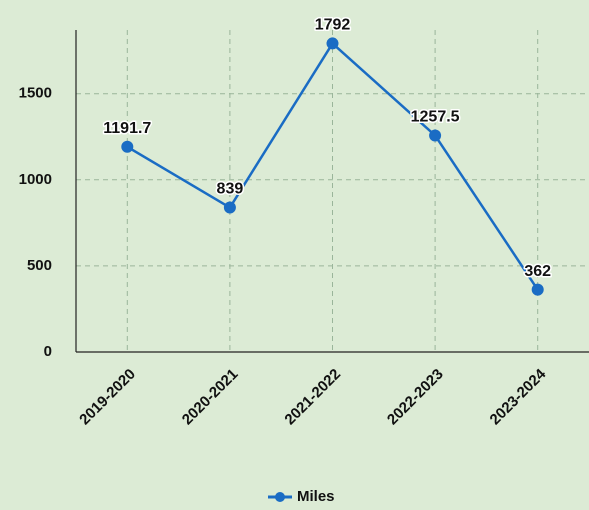 This screenshot has width=589, height=510. I want to click on data-label: 1191.7, so click(127, 128).